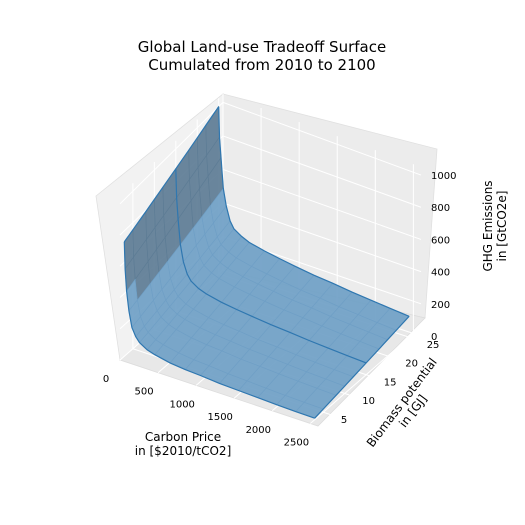 The height and width of the screenshot is (525, 525). I want to click on x-tick-label: 0, so click(106, 379).